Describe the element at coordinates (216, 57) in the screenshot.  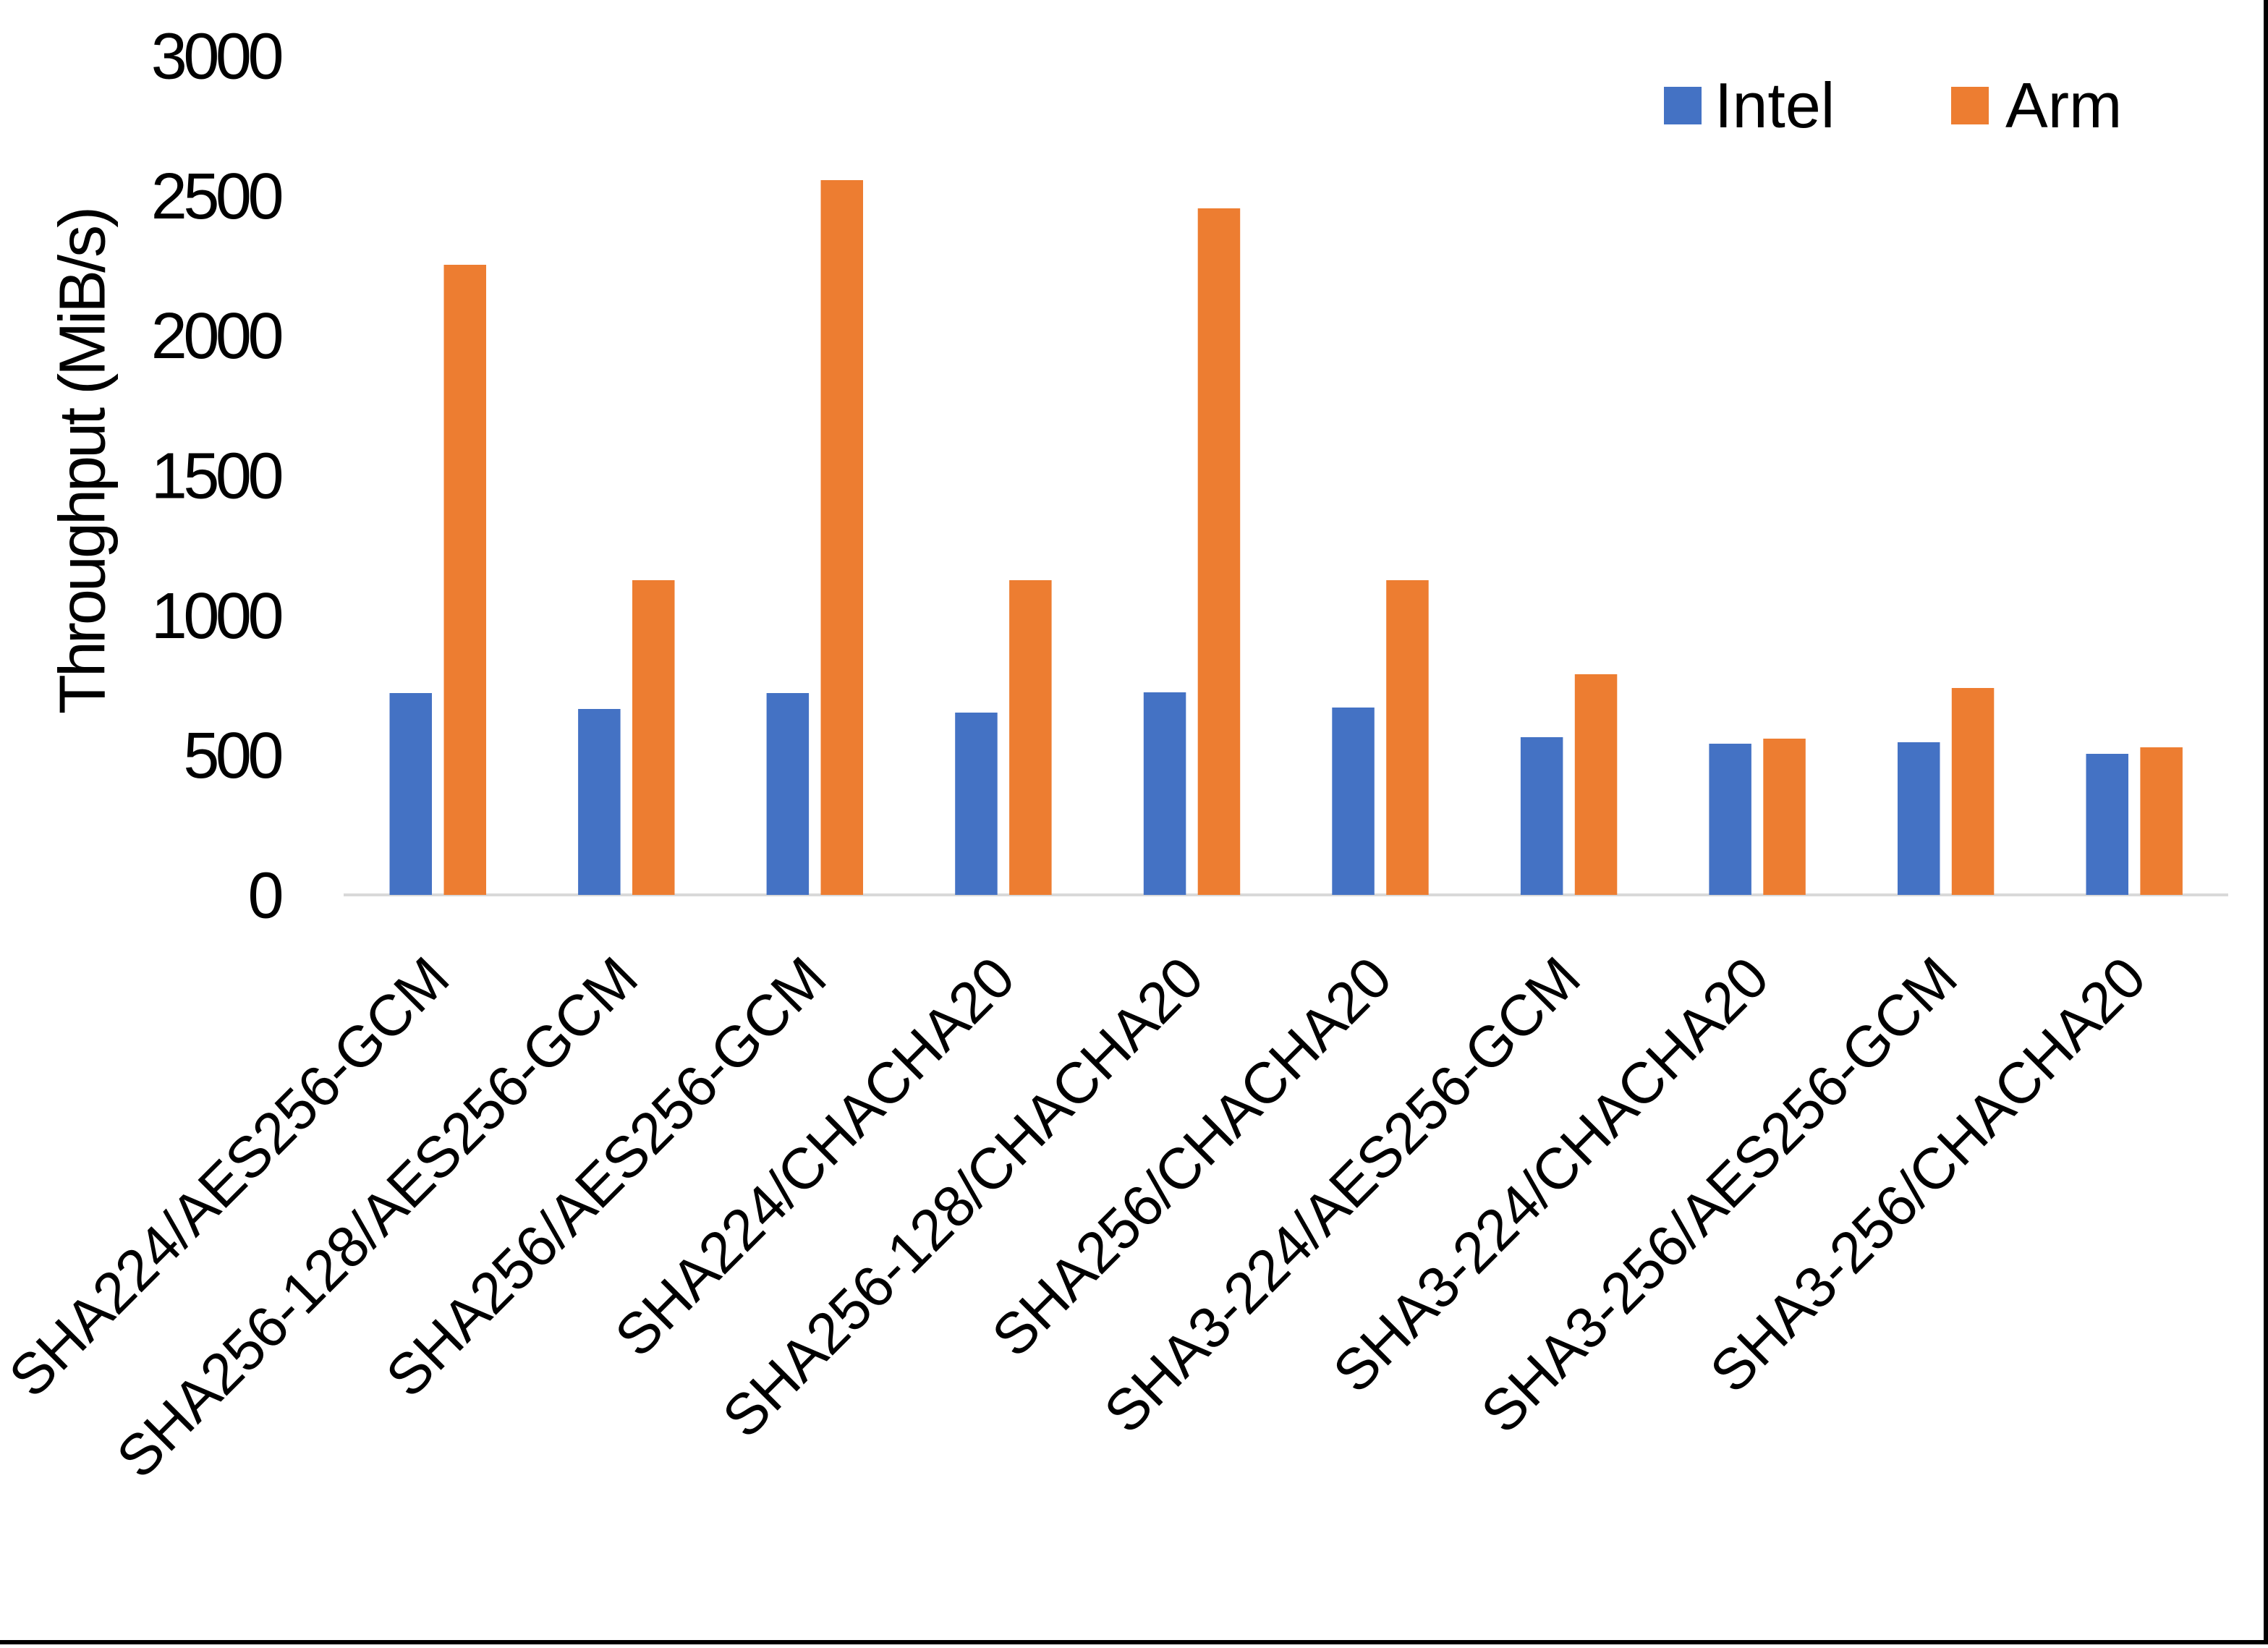
I see `svg-text: 3000` at that location.